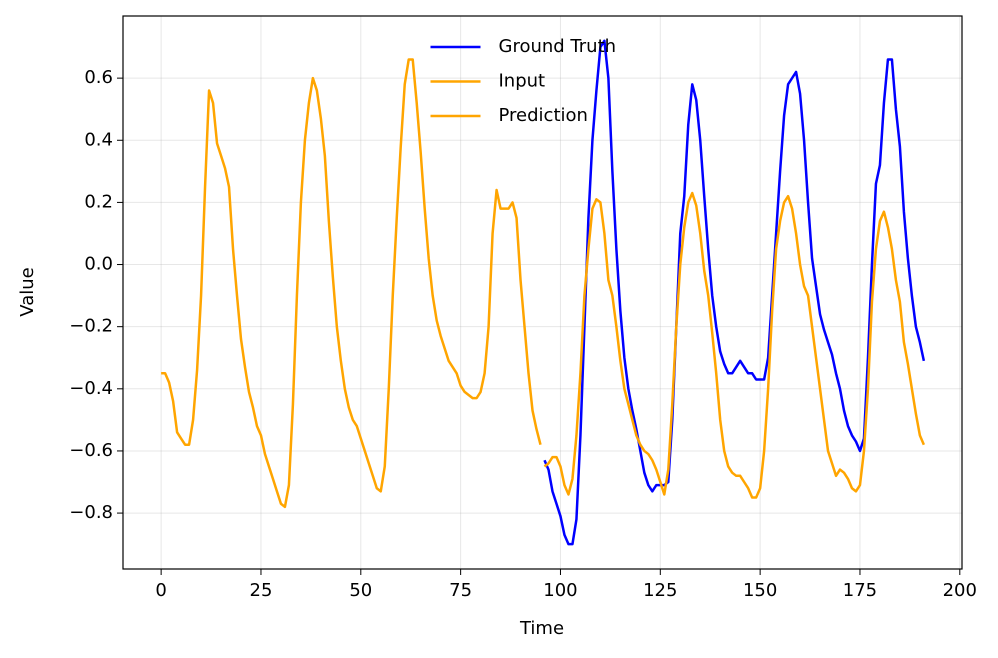 The image size is (998, 658). What do you see at coordinates (360, 590) in the screenshot?
I see `x-tick-label: 50` at bounding box center [360, 590].